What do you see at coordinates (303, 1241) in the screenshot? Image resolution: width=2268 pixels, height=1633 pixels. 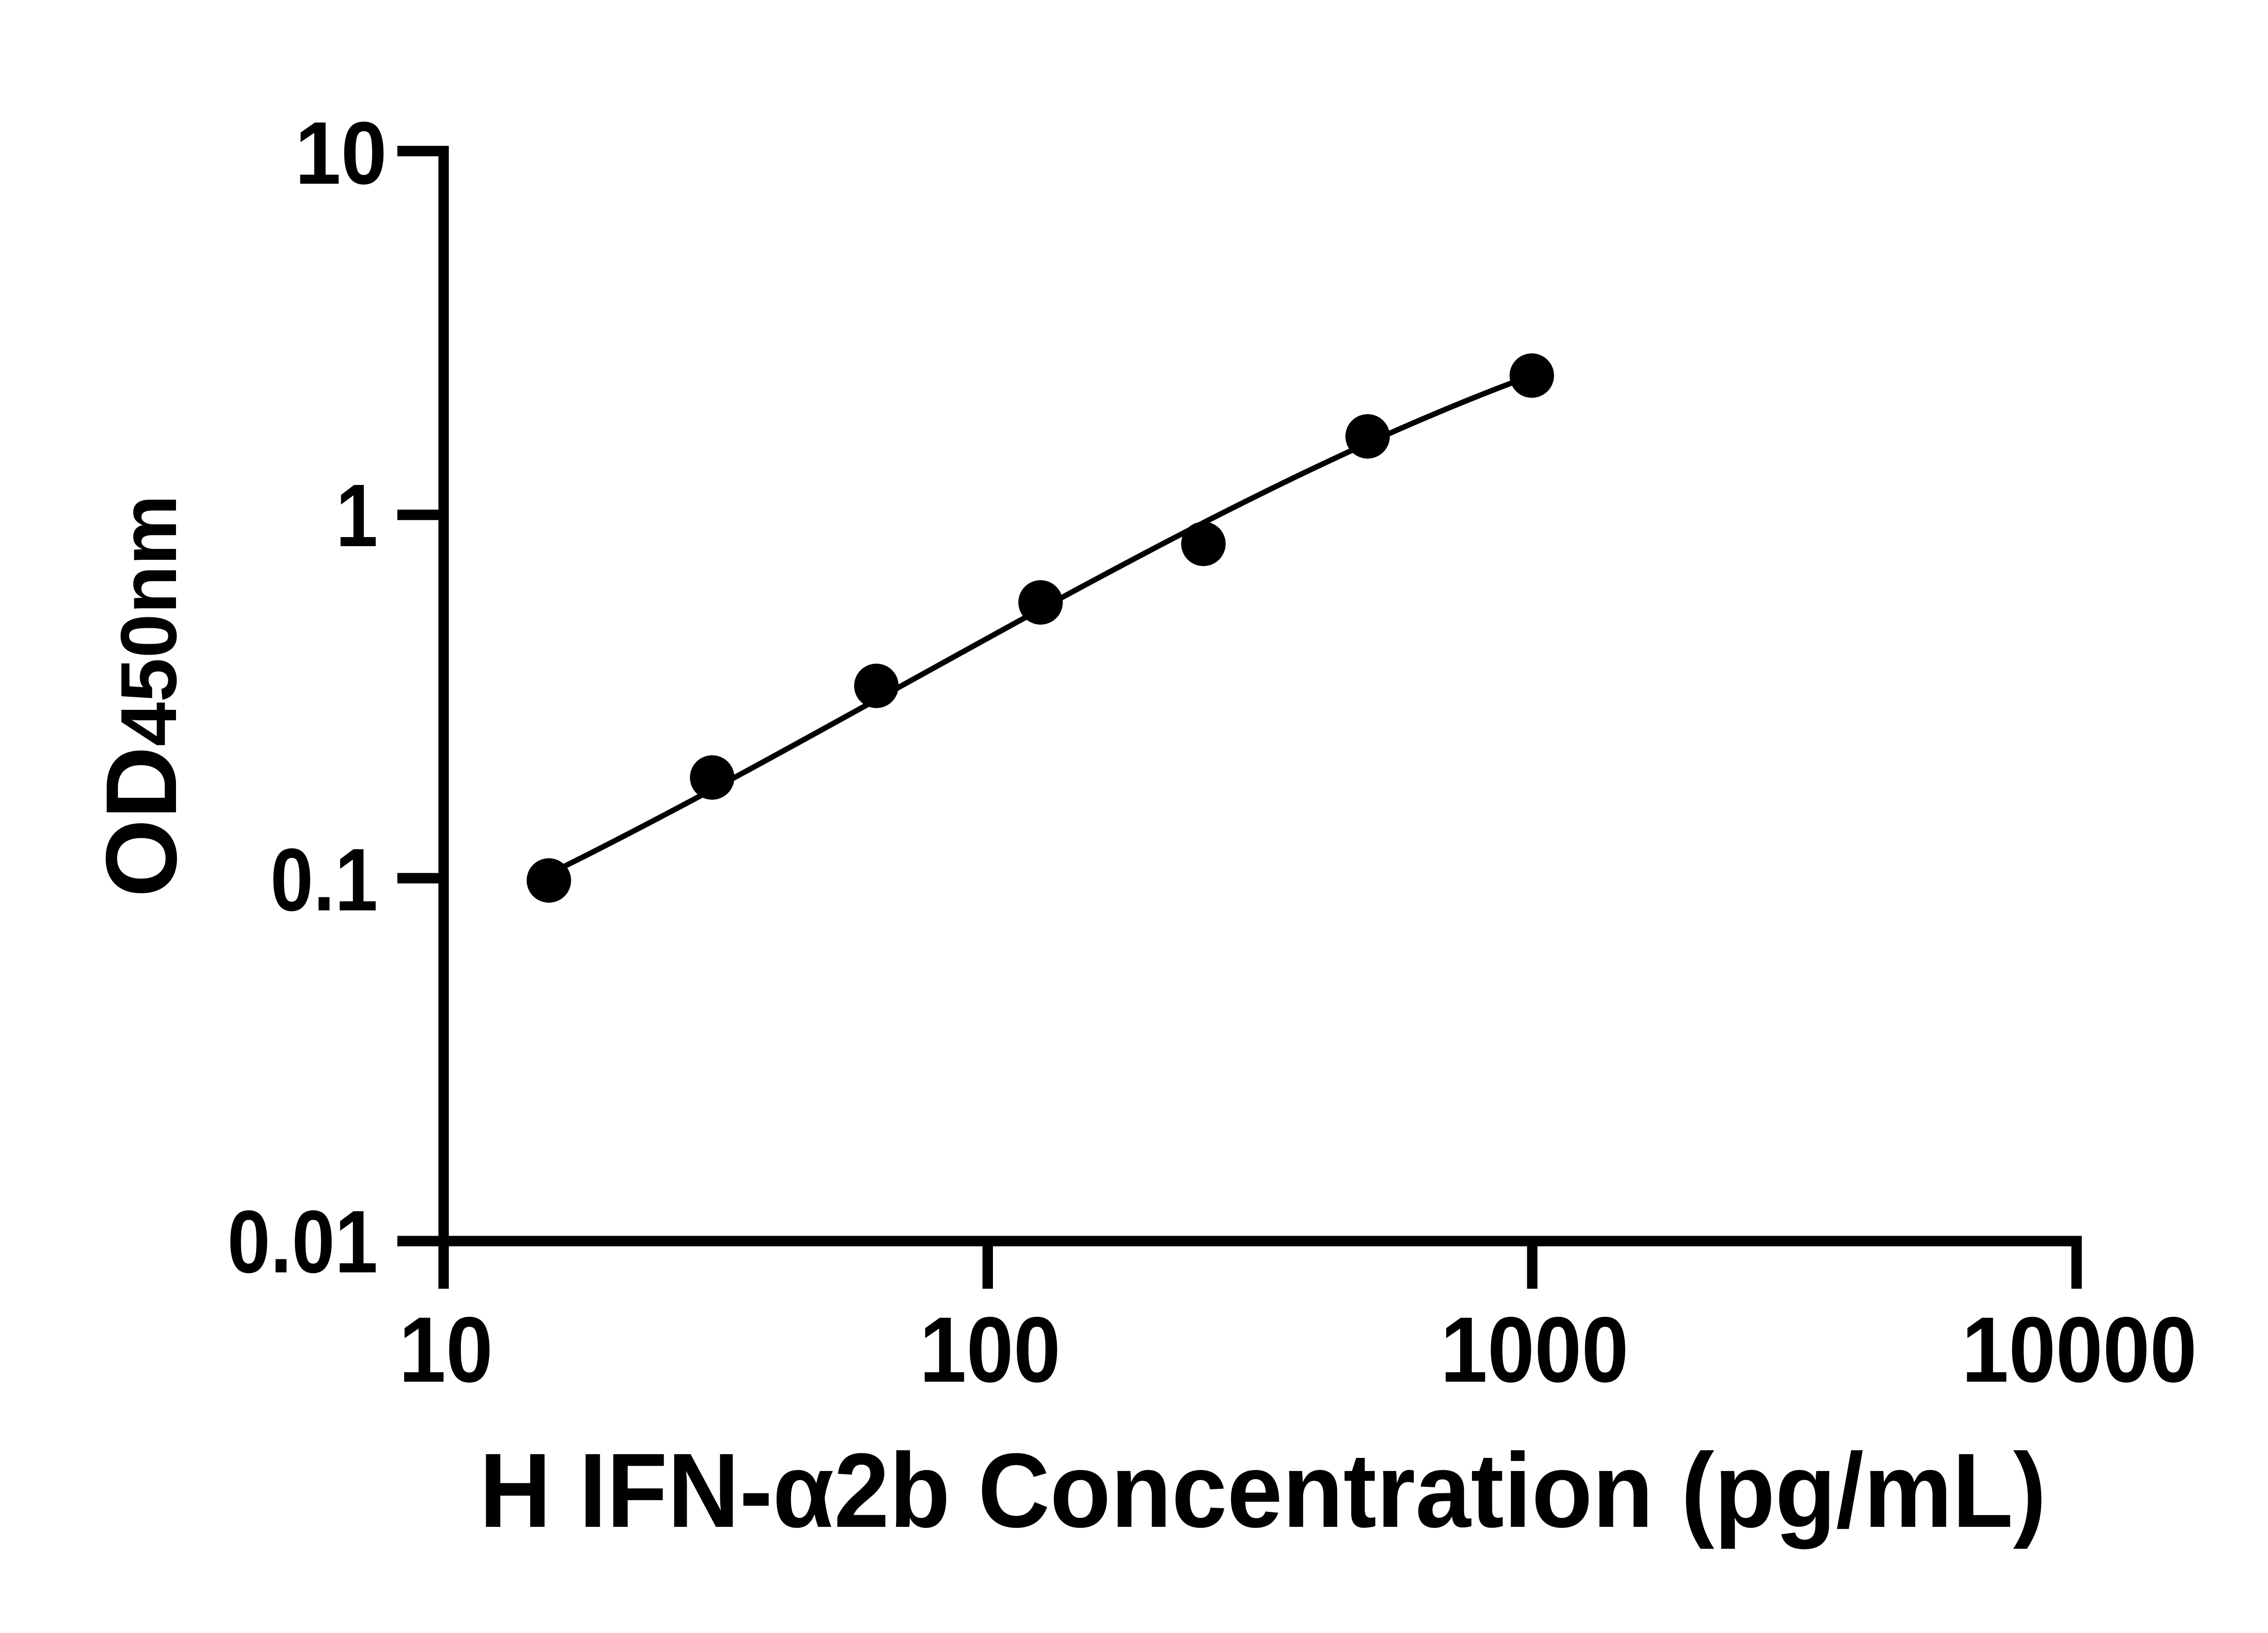 I see `svg-text: 0.01` at bounding box center [303, 1241].